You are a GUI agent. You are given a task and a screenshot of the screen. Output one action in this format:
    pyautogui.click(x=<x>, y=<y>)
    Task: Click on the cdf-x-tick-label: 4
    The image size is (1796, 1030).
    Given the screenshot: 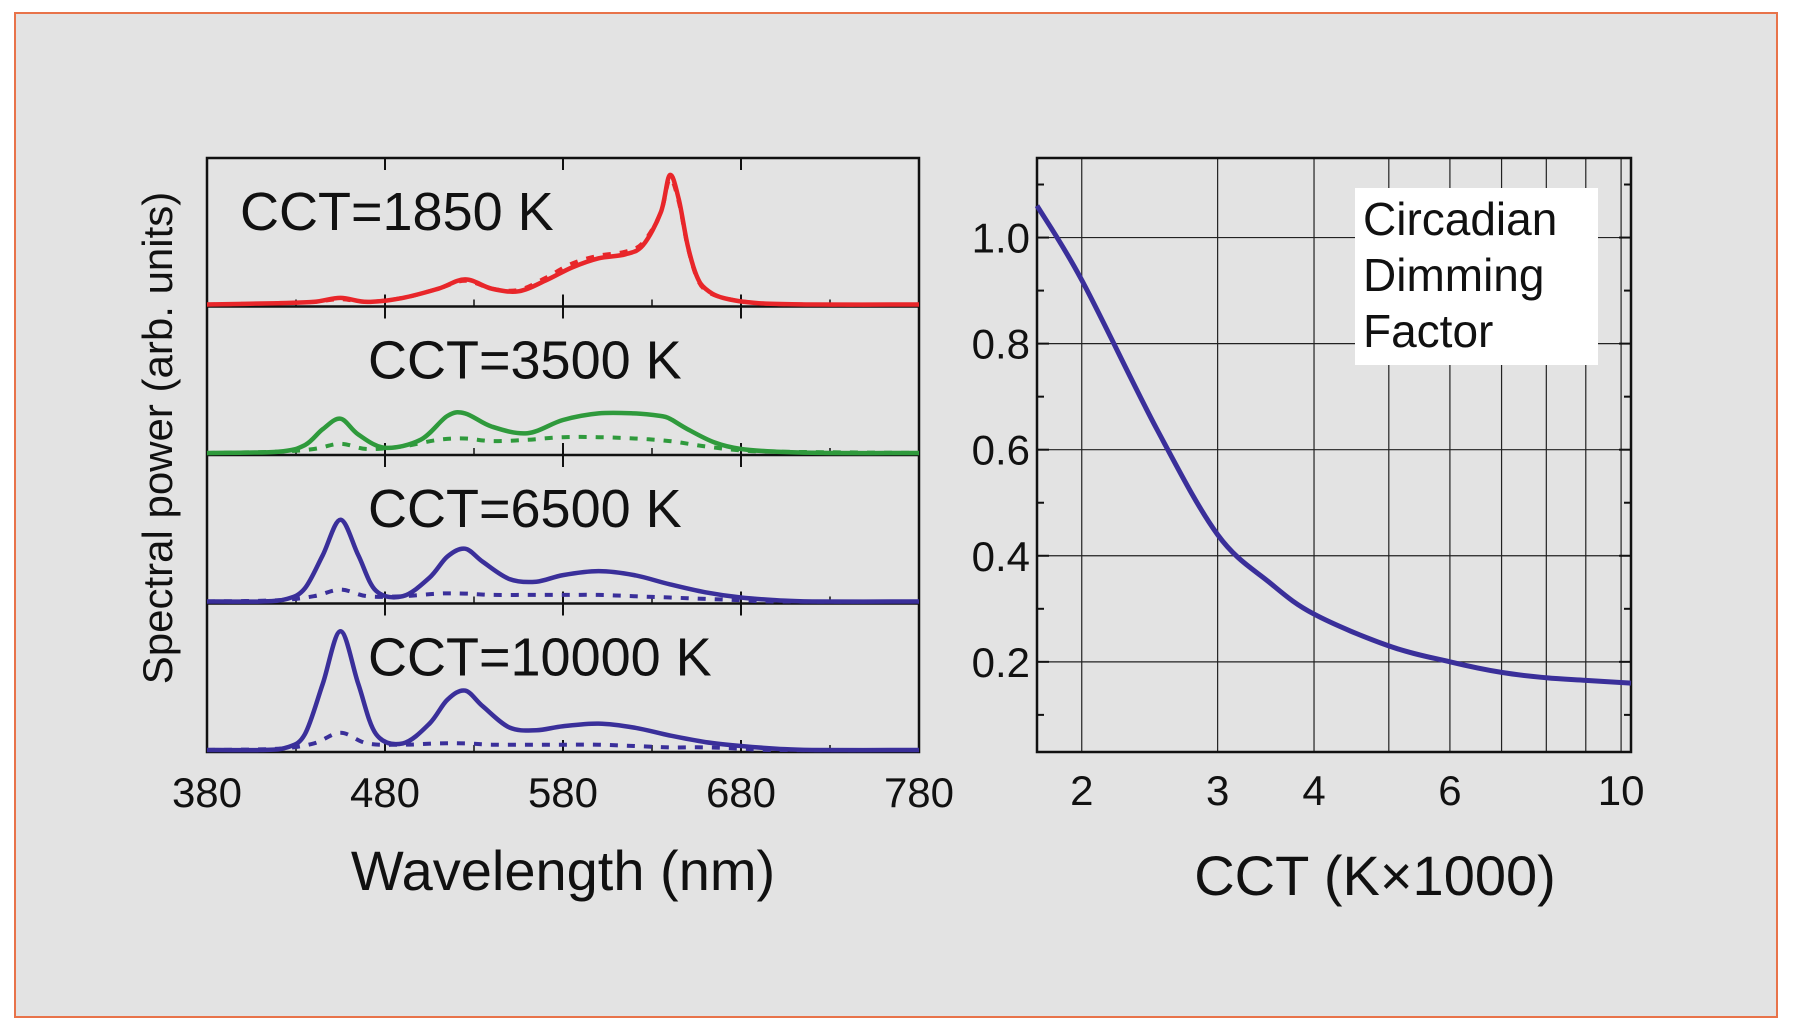 What is the action you would take?
    pyautogui.click(x=1313, y=790)
    